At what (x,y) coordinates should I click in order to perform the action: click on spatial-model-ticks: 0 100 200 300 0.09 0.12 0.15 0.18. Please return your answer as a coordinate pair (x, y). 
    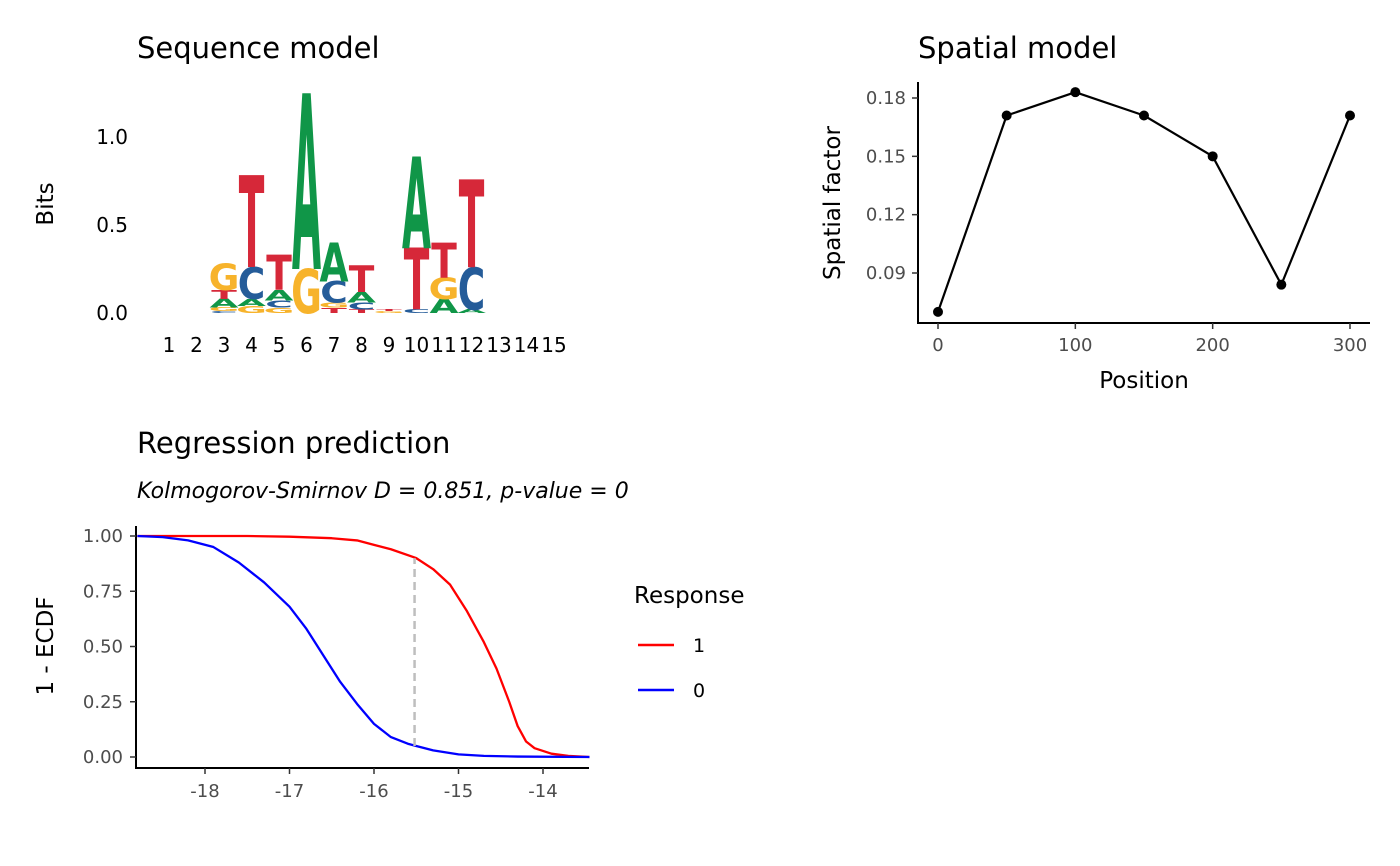
    Looking at the image, I should click on (1116, 222).